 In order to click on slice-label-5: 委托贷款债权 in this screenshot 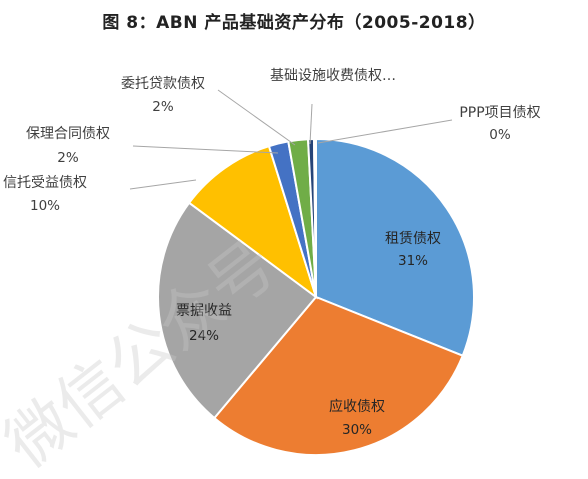, I will do `click(163, 84)`.